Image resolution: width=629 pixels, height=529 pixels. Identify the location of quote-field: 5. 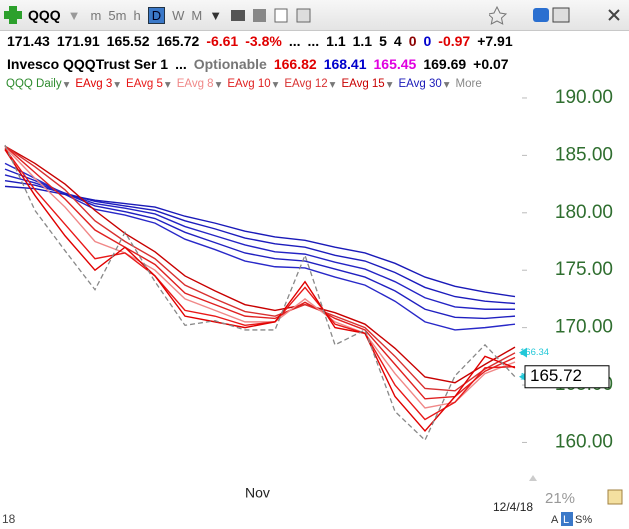
(383, 41).